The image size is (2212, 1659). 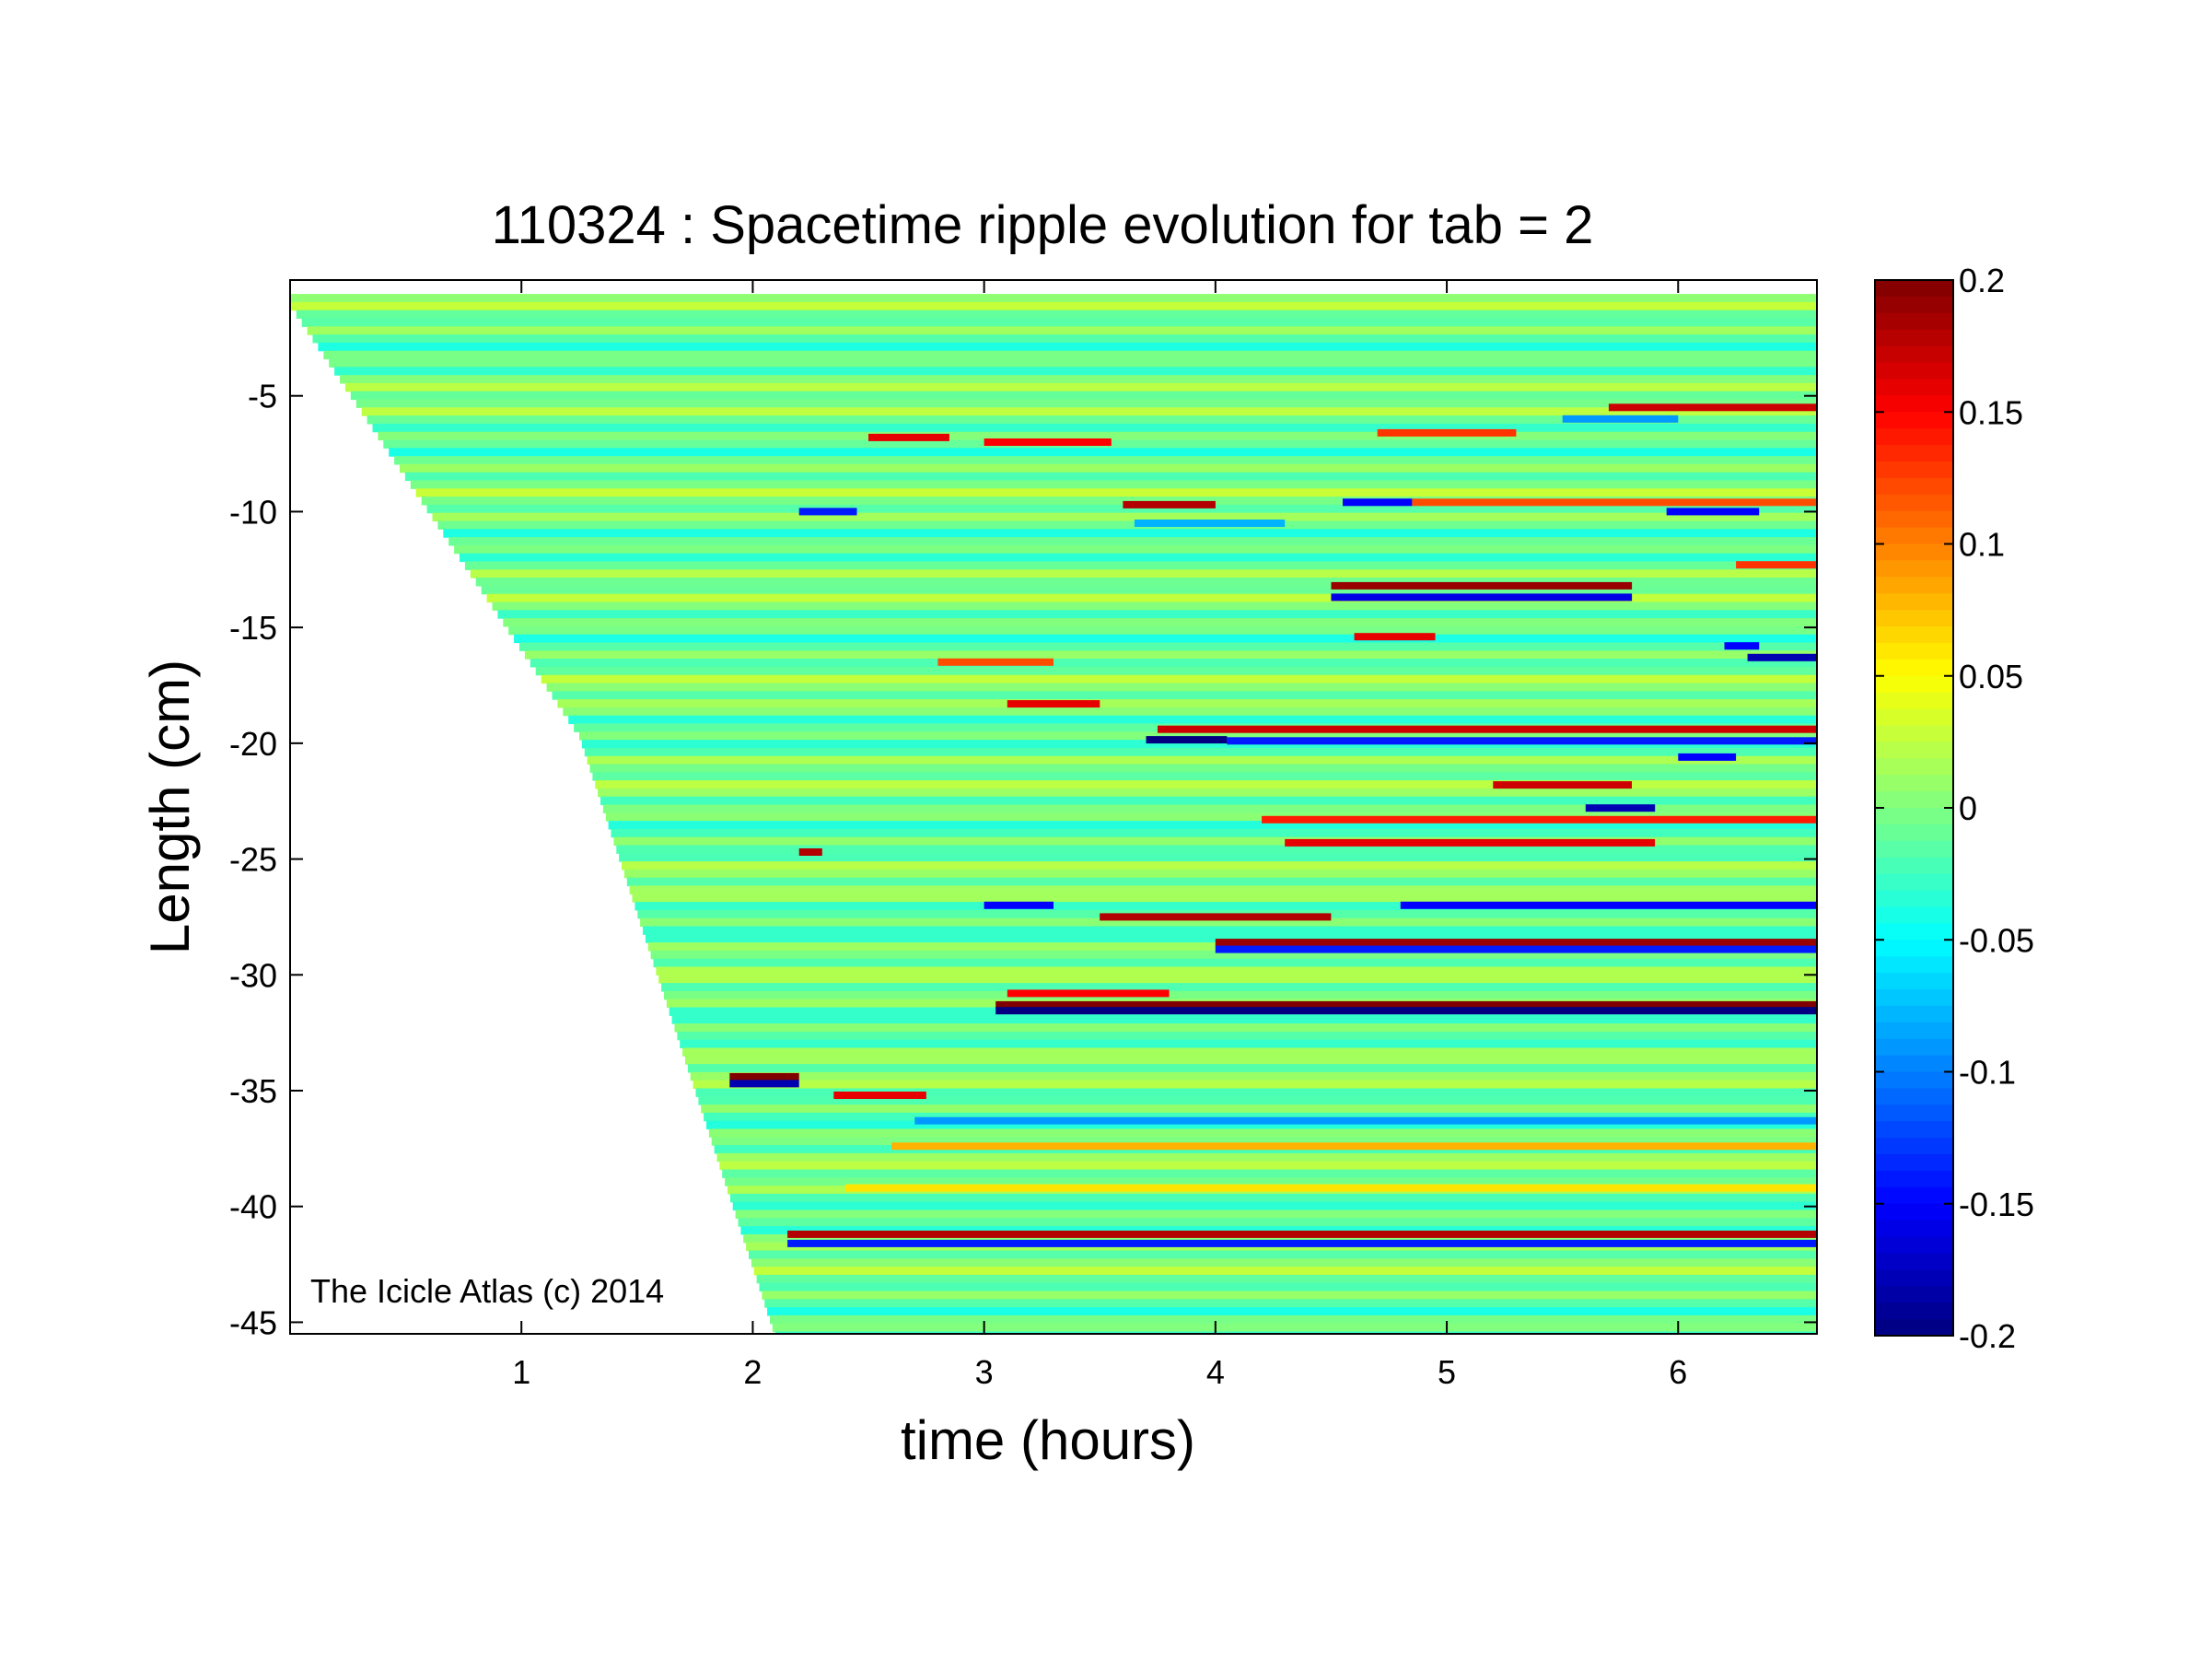 I want to click on y-tick-label: -15, so click(x=253, y=628).